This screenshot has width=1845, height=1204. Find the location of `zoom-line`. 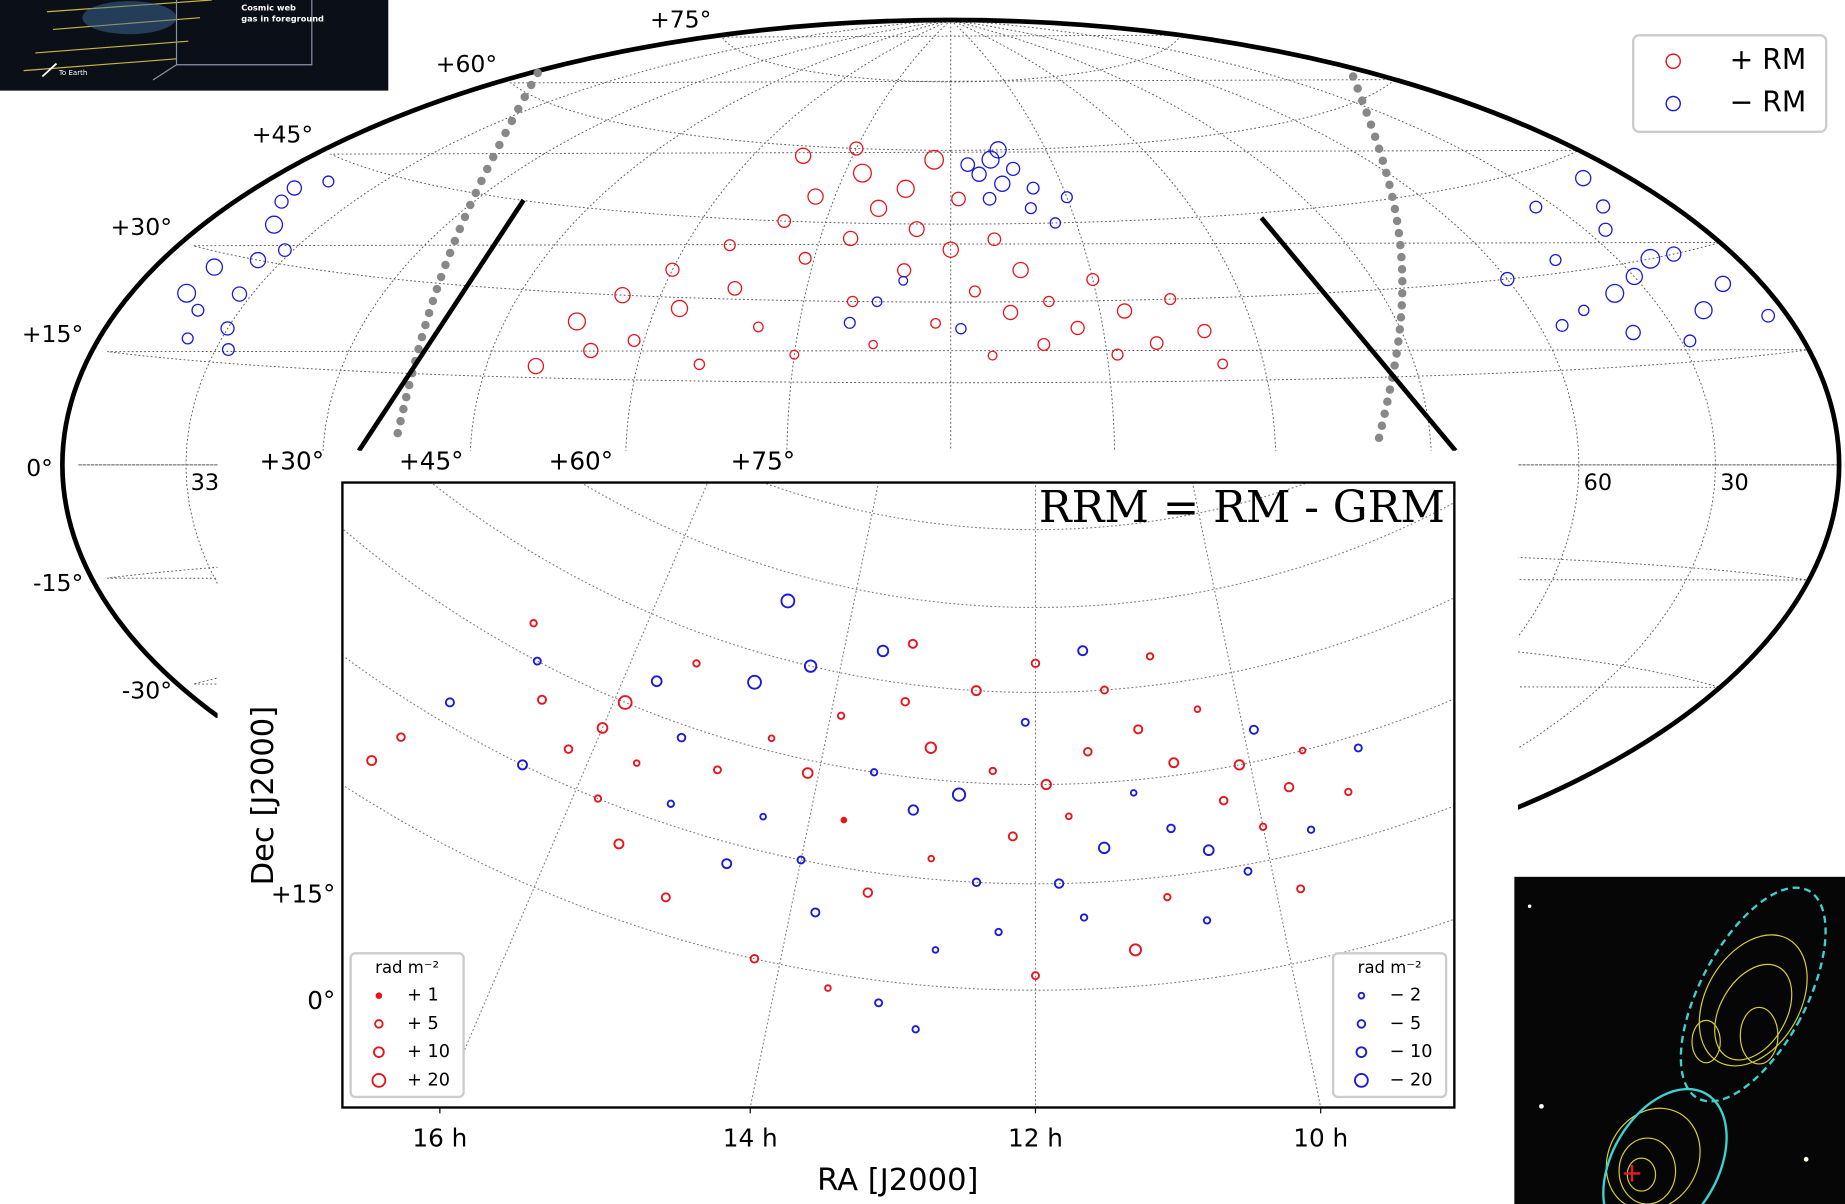

zoom-line is located at coordinates (1358, 334).